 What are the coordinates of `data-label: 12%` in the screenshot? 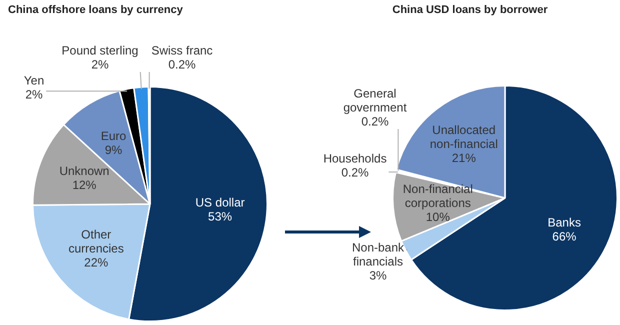 It's located at (84, 185).